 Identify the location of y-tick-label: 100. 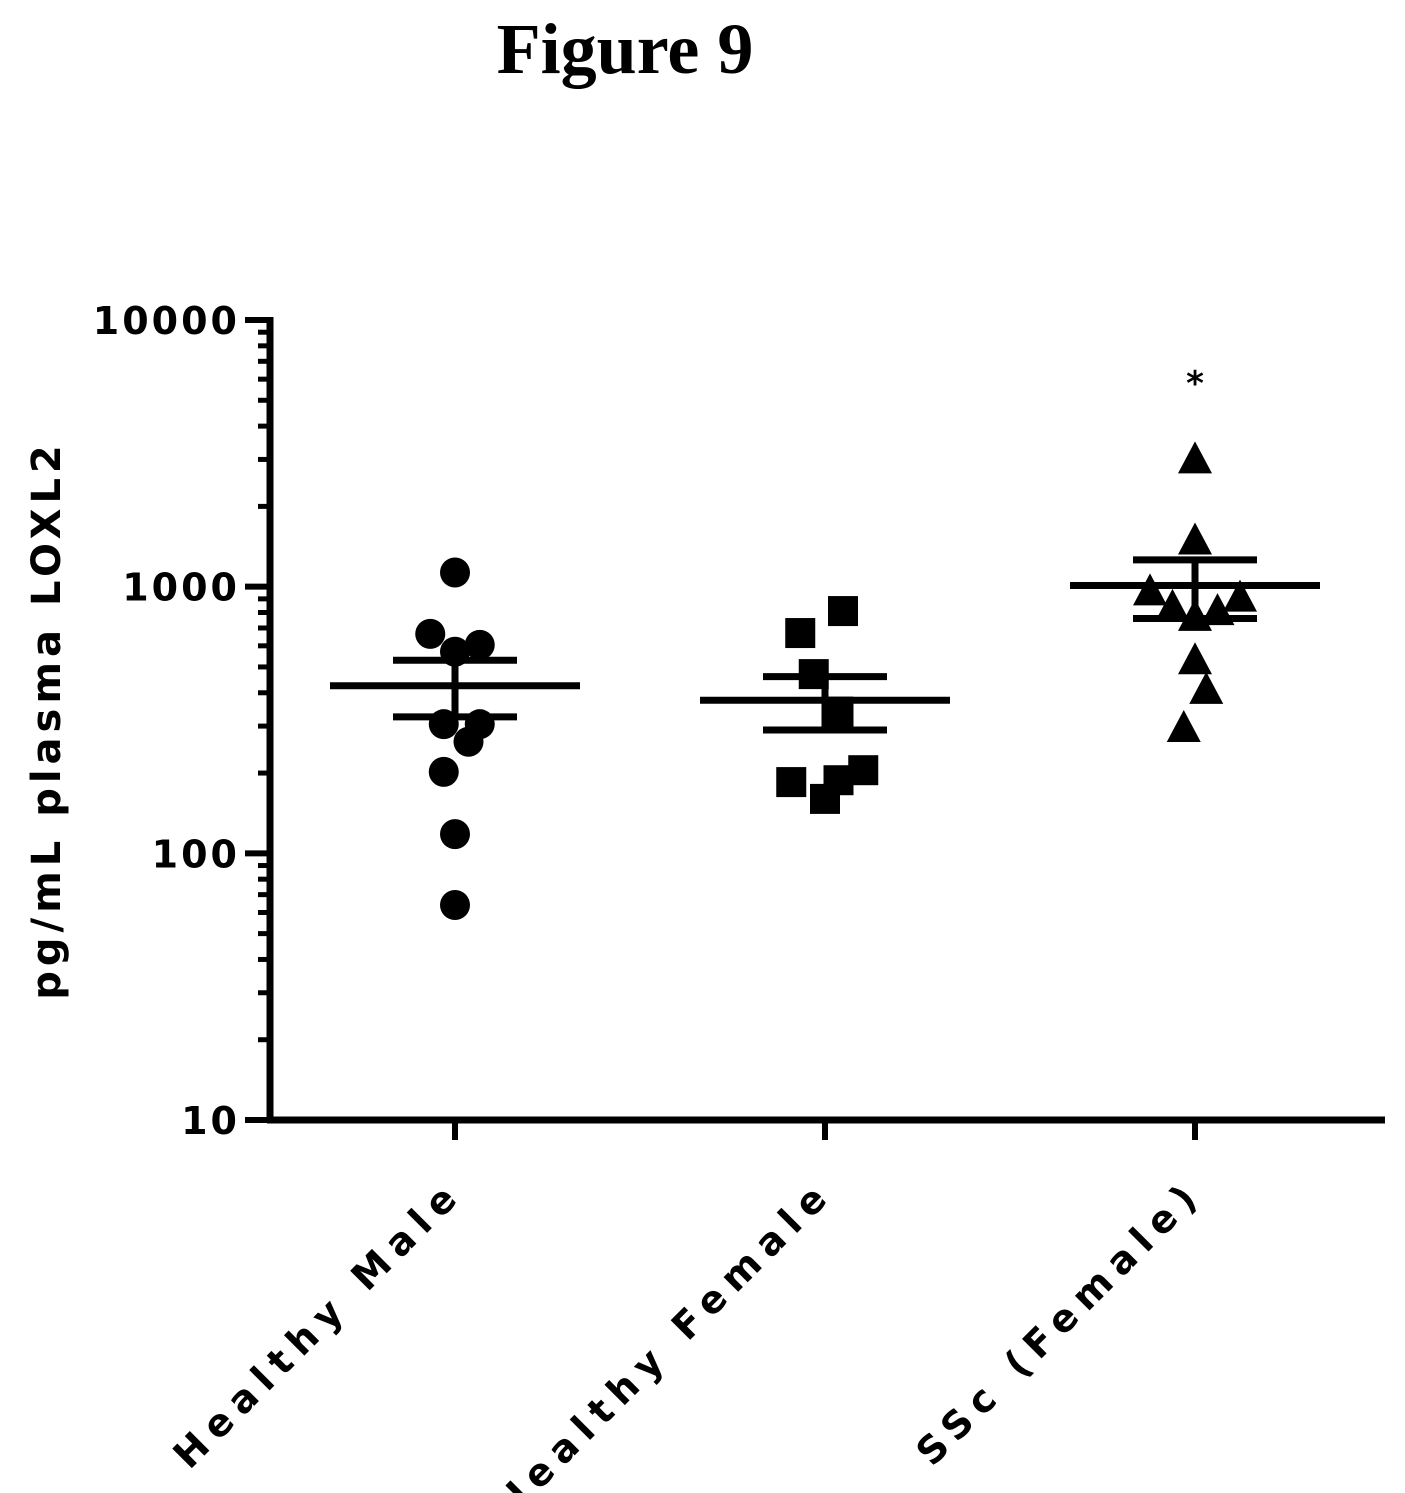
(196, 854).